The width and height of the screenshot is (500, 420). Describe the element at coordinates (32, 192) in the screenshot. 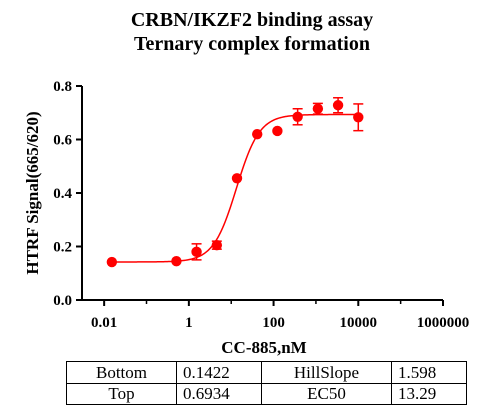

I see `y-axis-label: HTRF Signal(665/620)` at that location.